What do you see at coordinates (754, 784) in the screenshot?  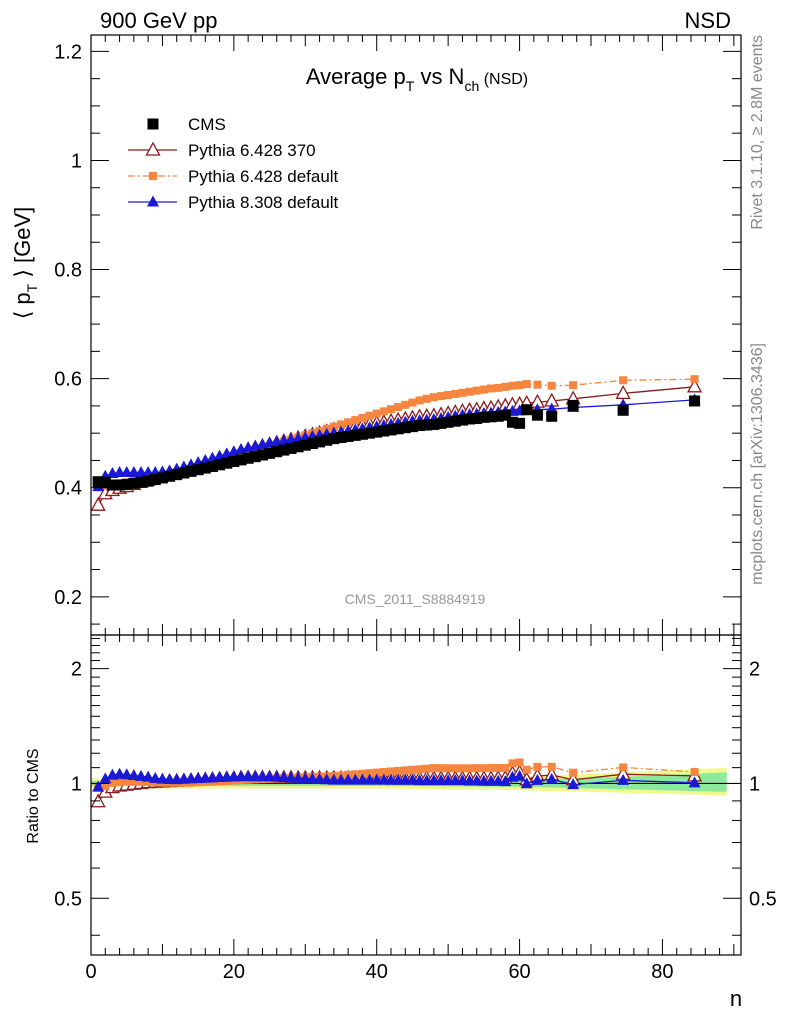 I see `ratio-y-tick-label-right: 1` at bounding box center [754, 784].